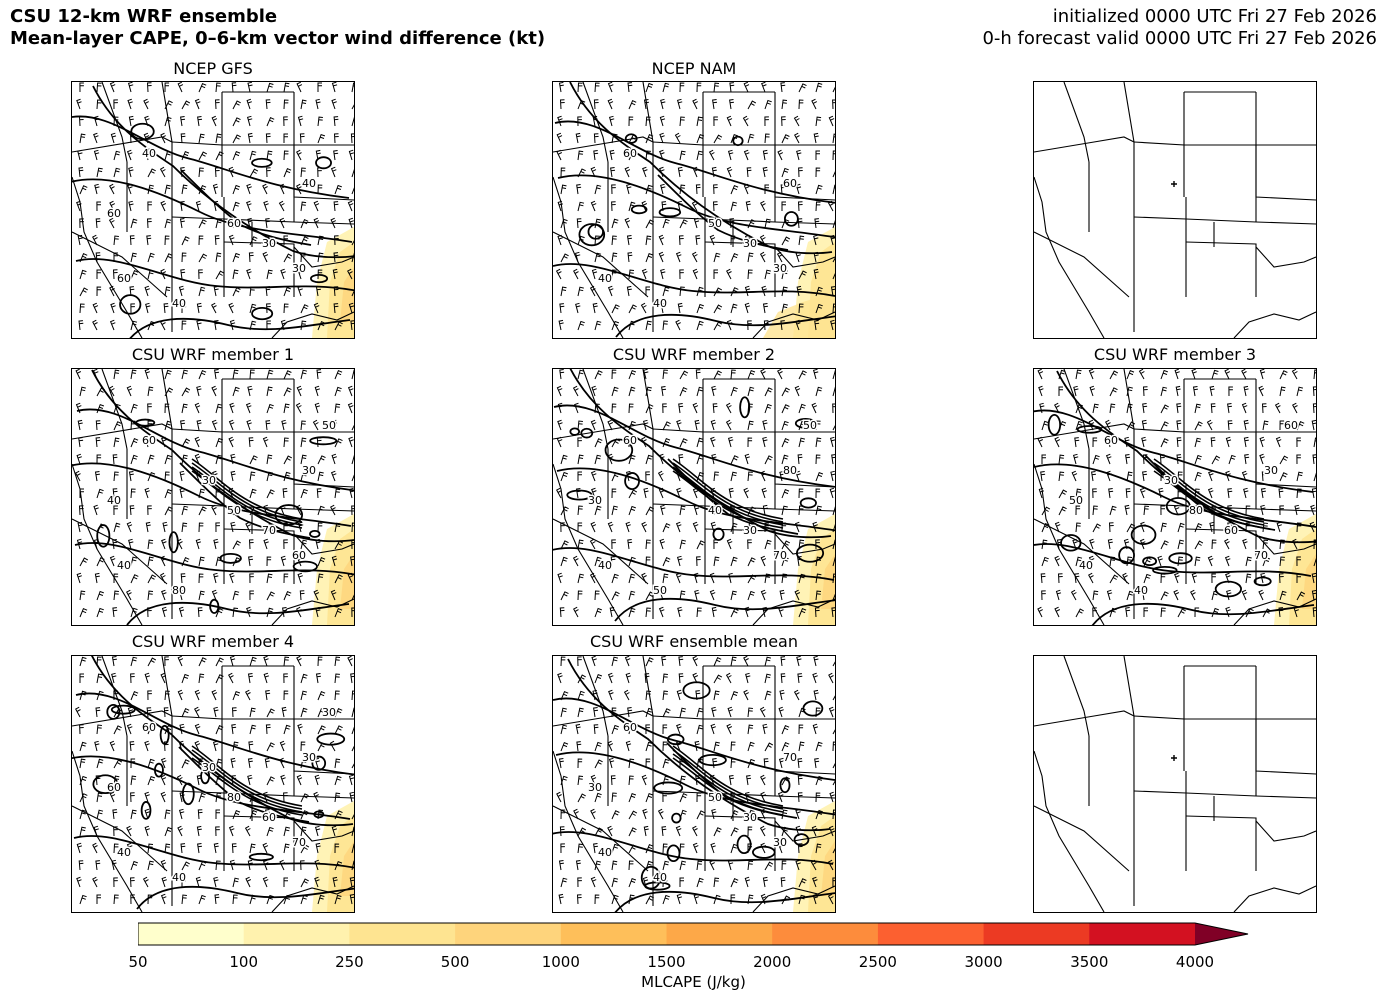 This screenshot has width=1387, height=1001. What do you see at coordinates (694, 784) in the screenshot?
I see `map-panel-ens-mean: 60 40 30 30 70 50 40 30` at bounding box center [694, 784].